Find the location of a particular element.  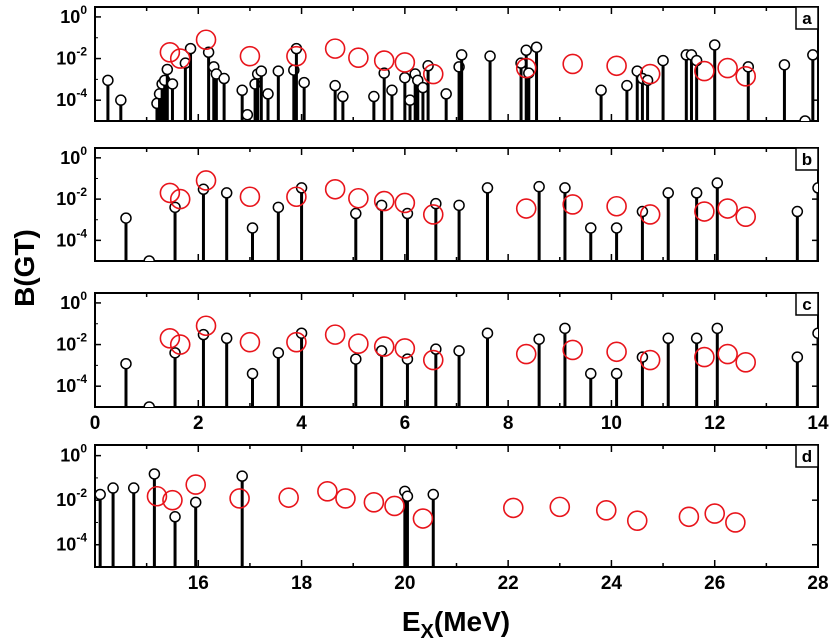

panel-tag-label: b is located at coordinates (807, 159).